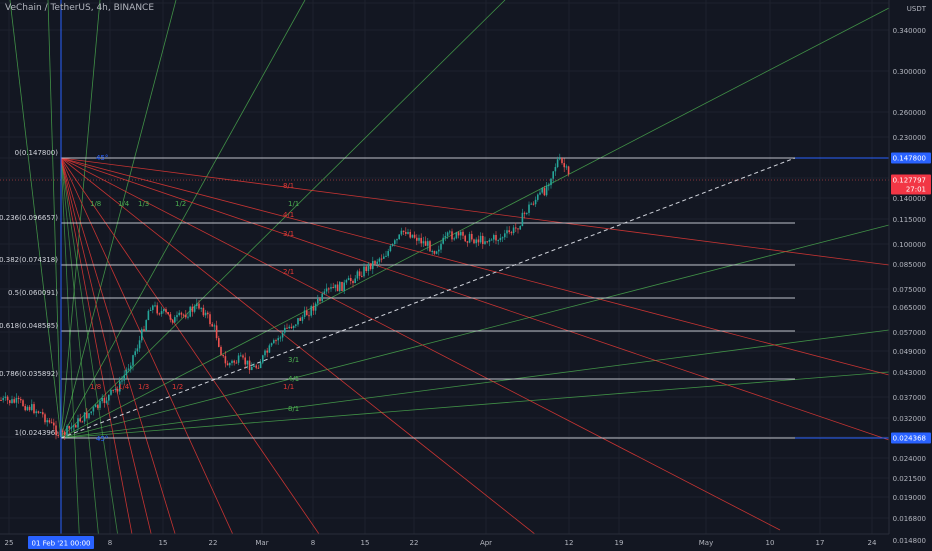 The image size is (932, 551). Describe the element at coordinates (102, 158) in the screenshot. I see `gann-45-label: 45°` at that location.